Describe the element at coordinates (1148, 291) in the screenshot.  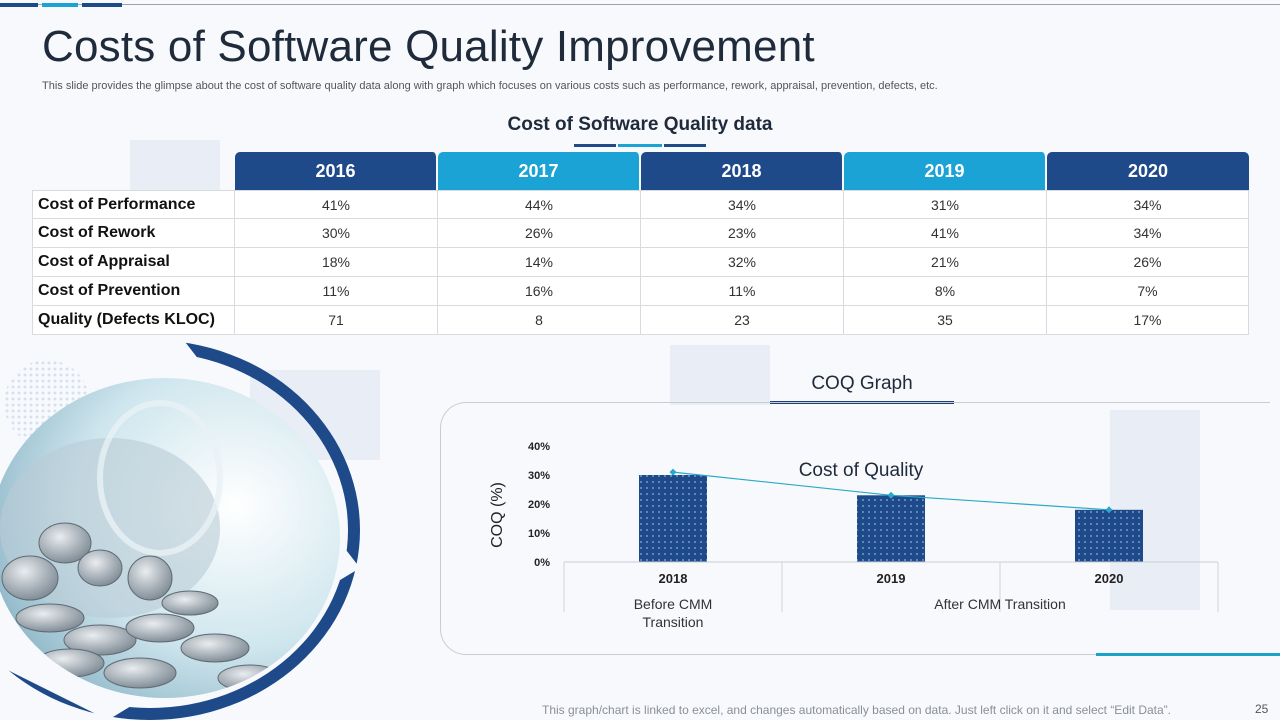
I see `table-cell: 7%` at that location.